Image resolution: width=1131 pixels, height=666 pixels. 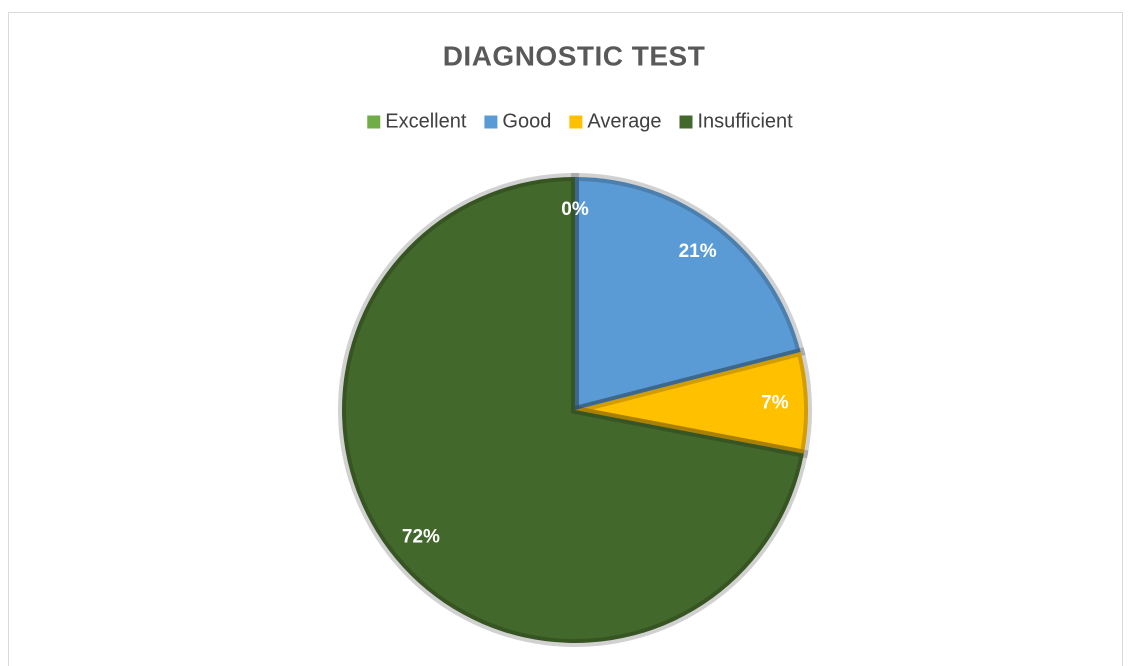 What do you see at coordinates (698, 251) in the screenshot?
I see `data-label: 21%` at bounding box center [698, 251].